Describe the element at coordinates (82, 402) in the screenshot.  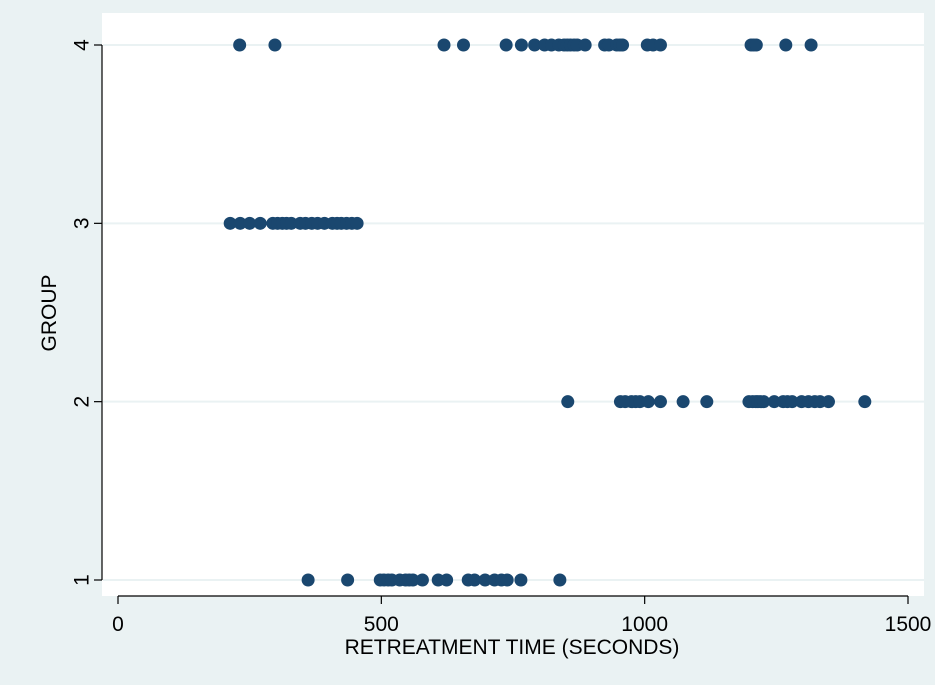
I see `y-tick-label: 2` at that location.